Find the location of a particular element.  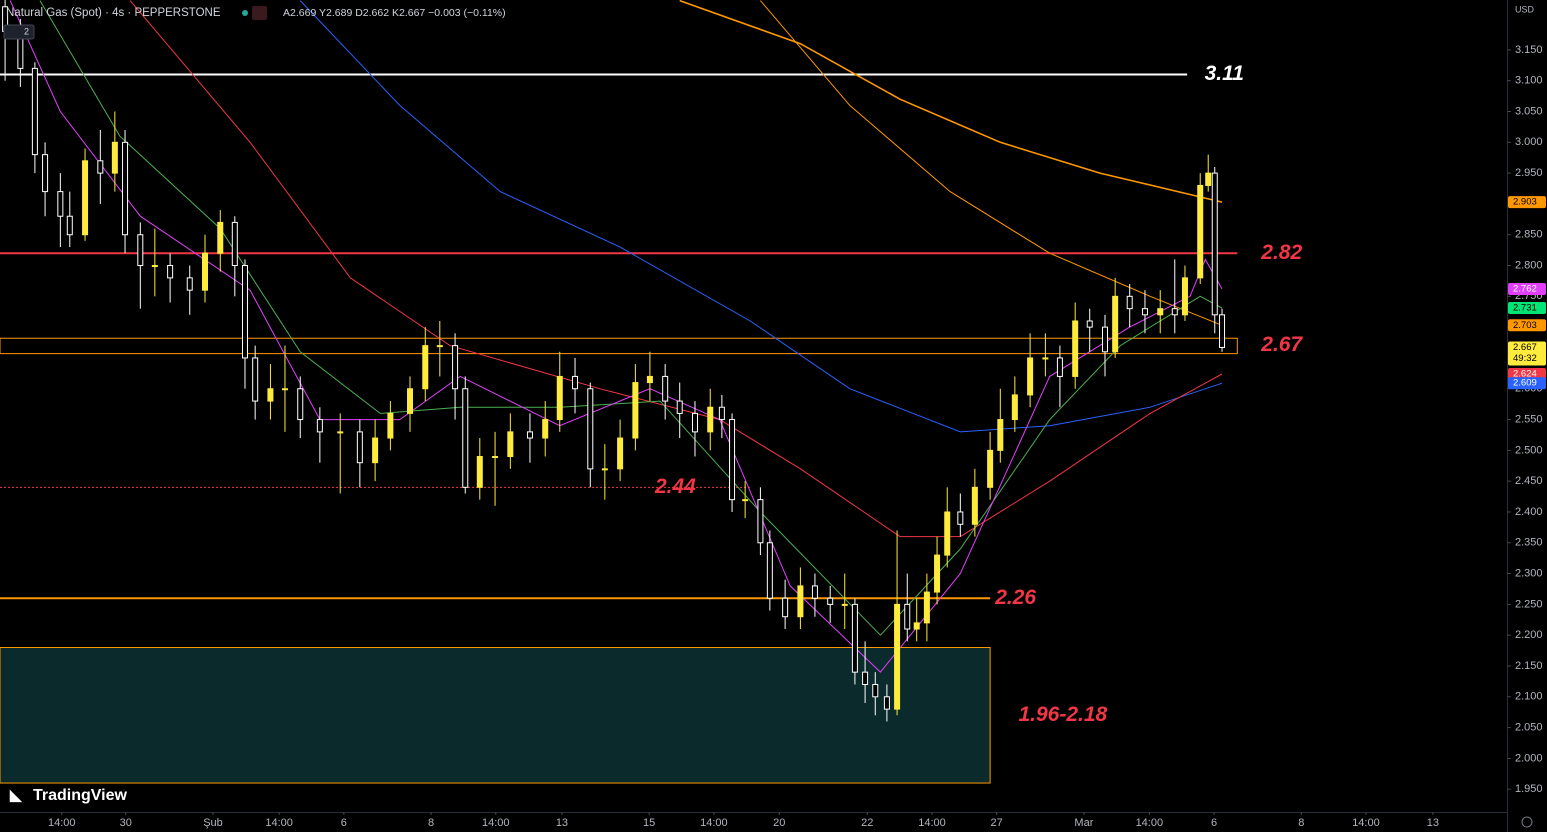

y-tick-label: 2.250 is located at coordinates (1529, 604).